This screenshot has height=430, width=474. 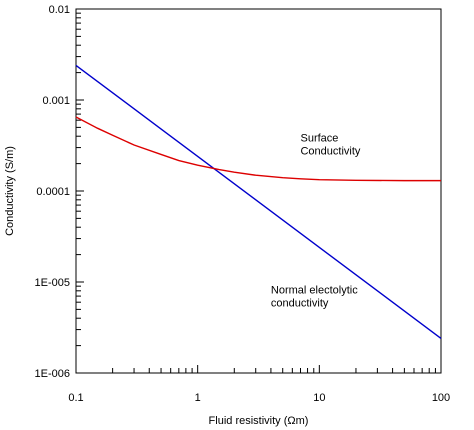 What do you see at coordinates (259, 384) in the screenshot?
I see `x-axis-ticks: 0.1 1 10 100` at bounding box center [259, 384].